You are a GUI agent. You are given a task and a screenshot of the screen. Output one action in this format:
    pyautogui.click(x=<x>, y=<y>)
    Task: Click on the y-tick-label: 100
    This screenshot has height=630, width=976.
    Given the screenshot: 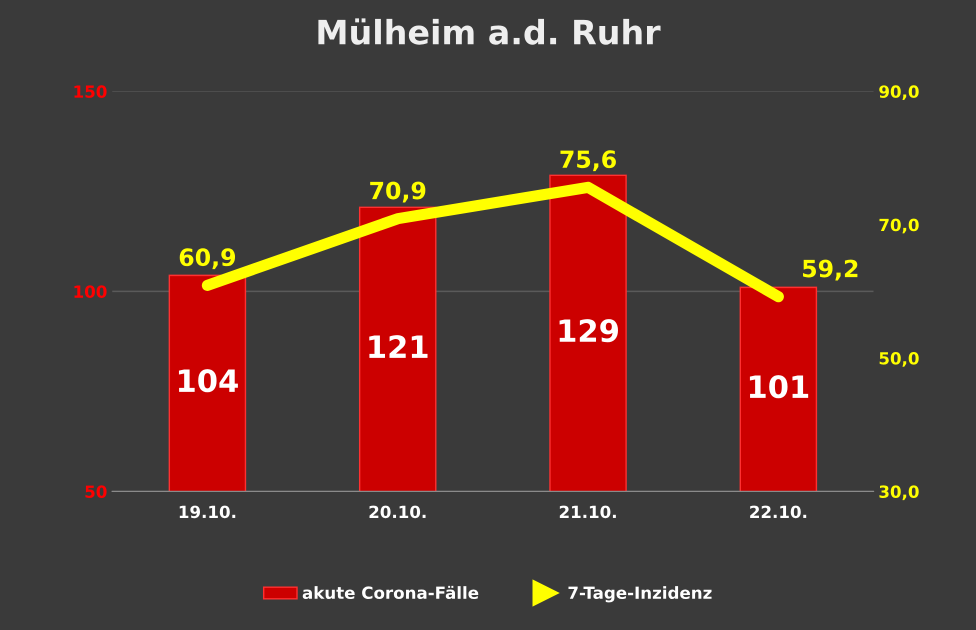 What is the action you would take?
    pyautogui.click(x=90, y=291)
    